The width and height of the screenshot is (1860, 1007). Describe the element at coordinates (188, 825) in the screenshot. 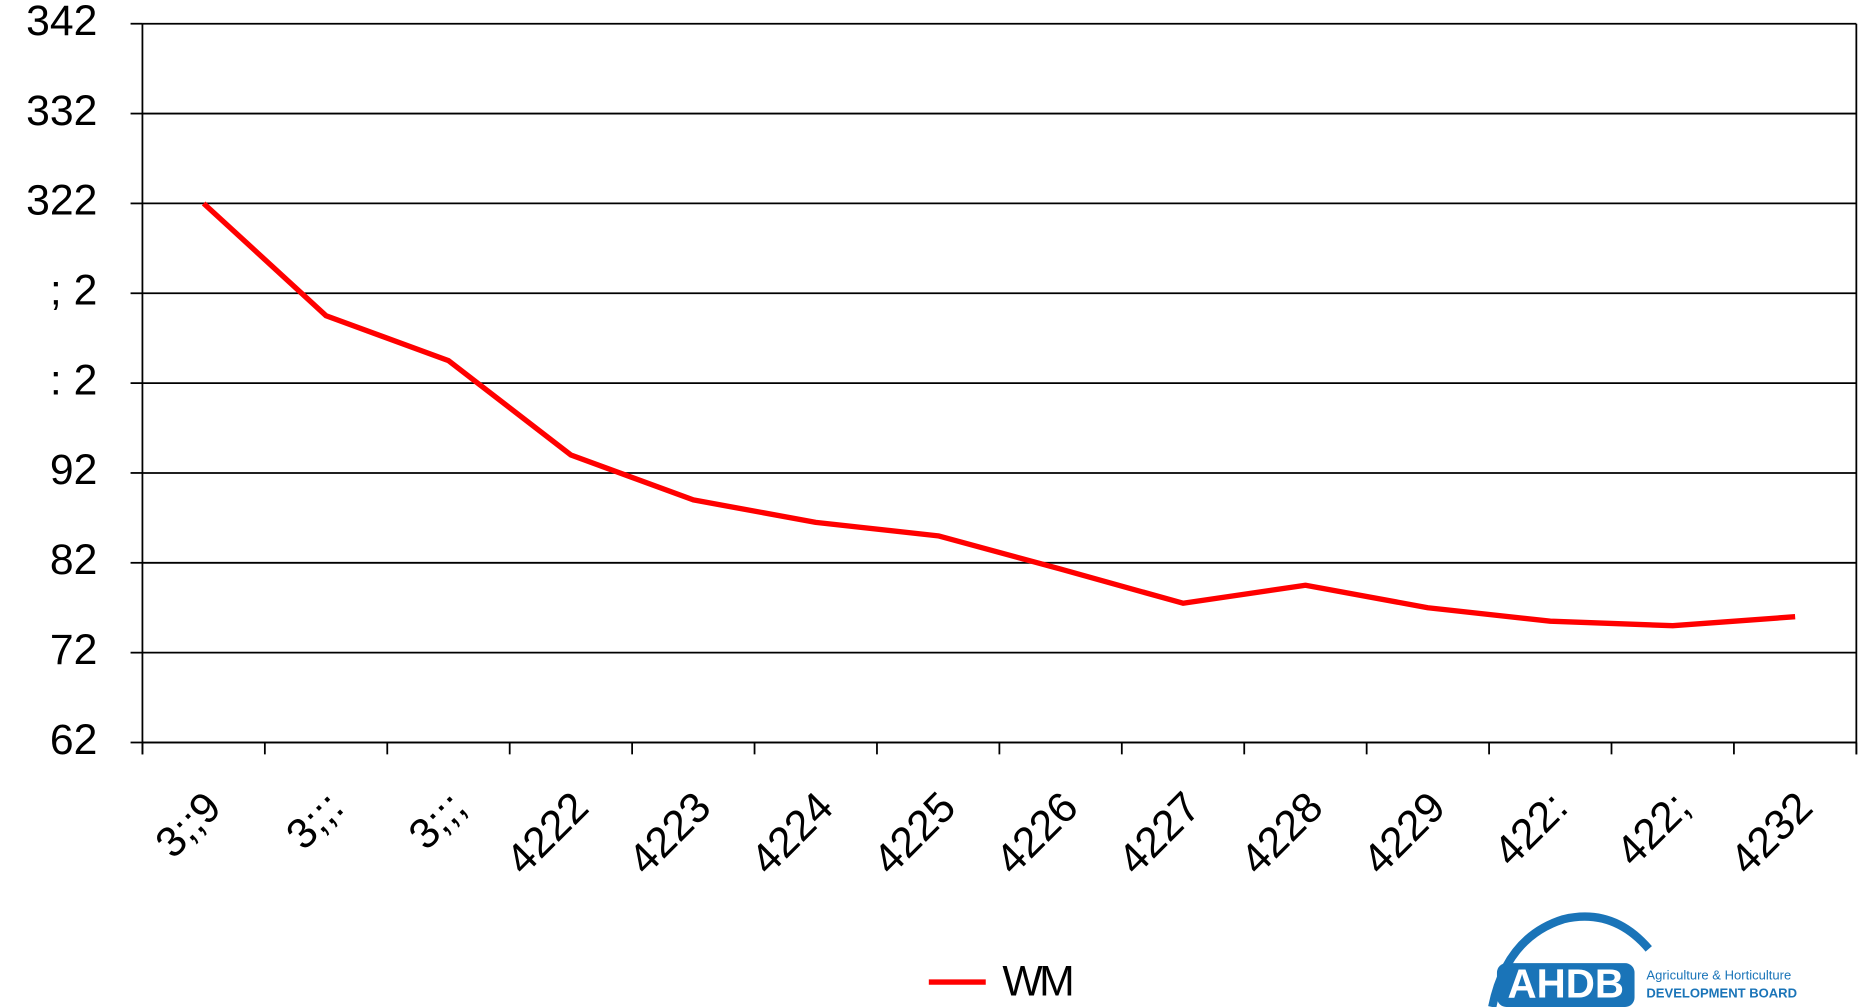

I see `x-tick-label: 3;;9` at that location.